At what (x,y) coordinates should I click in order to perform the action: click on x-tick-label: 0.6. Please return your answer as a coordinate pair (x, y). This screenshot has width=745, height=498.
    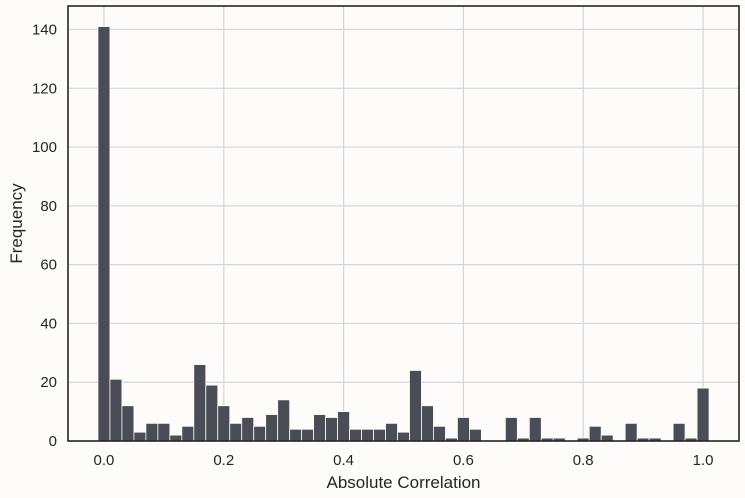
    Looking at the image, I should click on (463, 460).